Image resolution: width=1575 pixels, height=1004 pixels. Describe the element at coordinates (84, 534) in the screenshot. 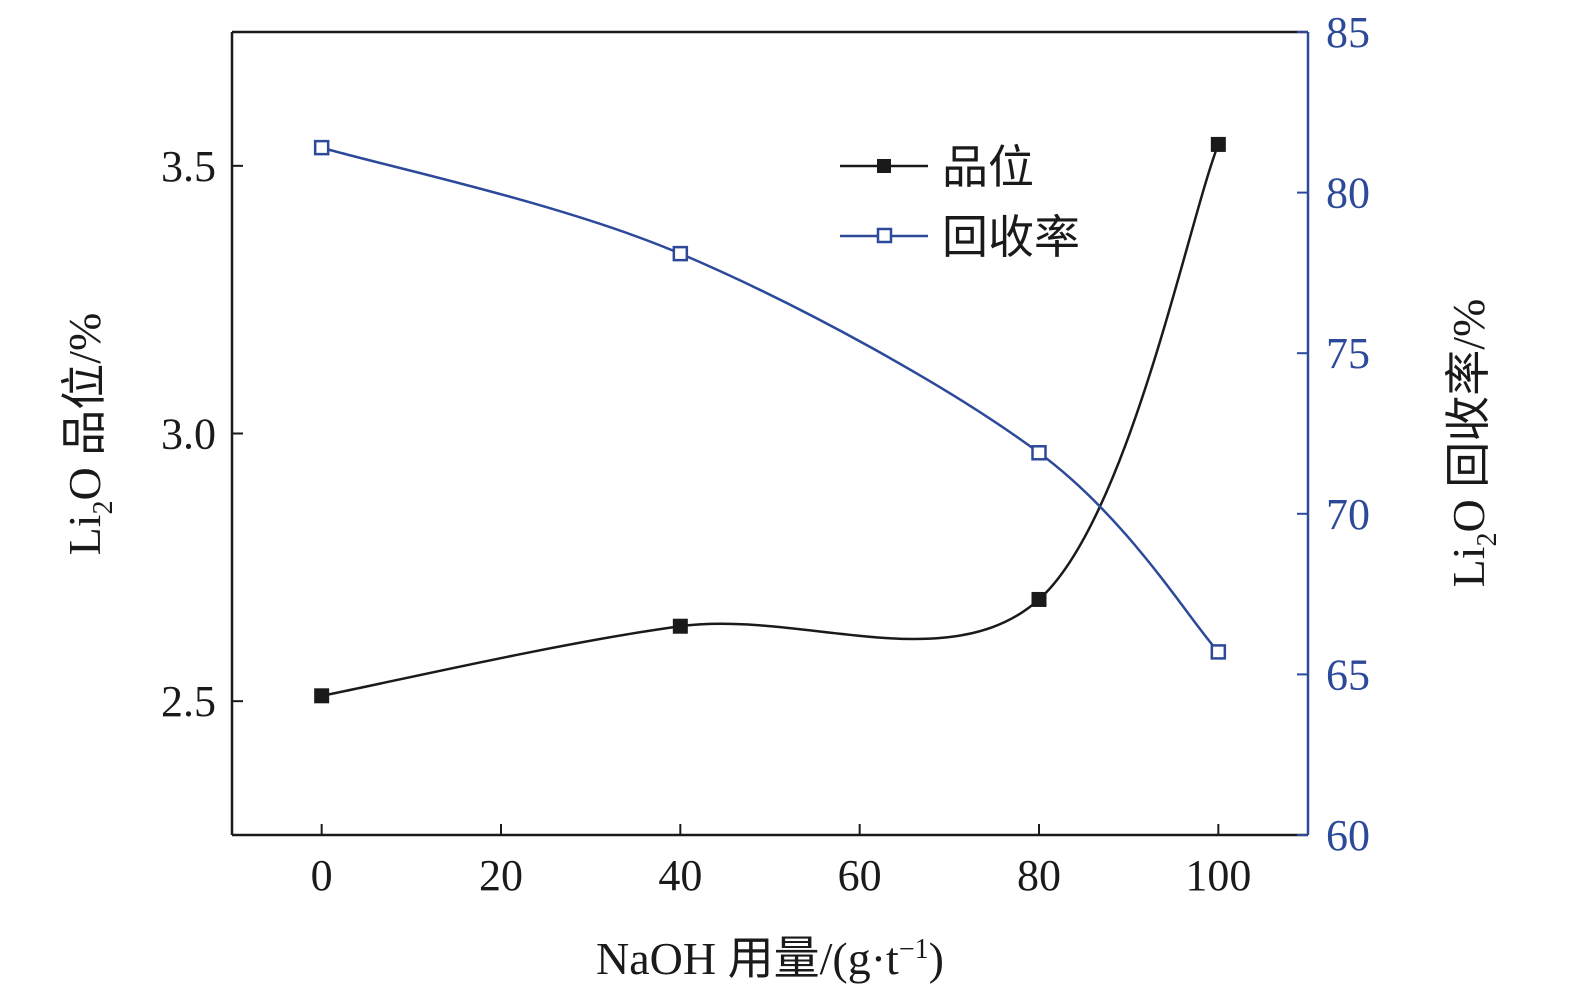

I see `left-axis-title-a: Li` at that location.